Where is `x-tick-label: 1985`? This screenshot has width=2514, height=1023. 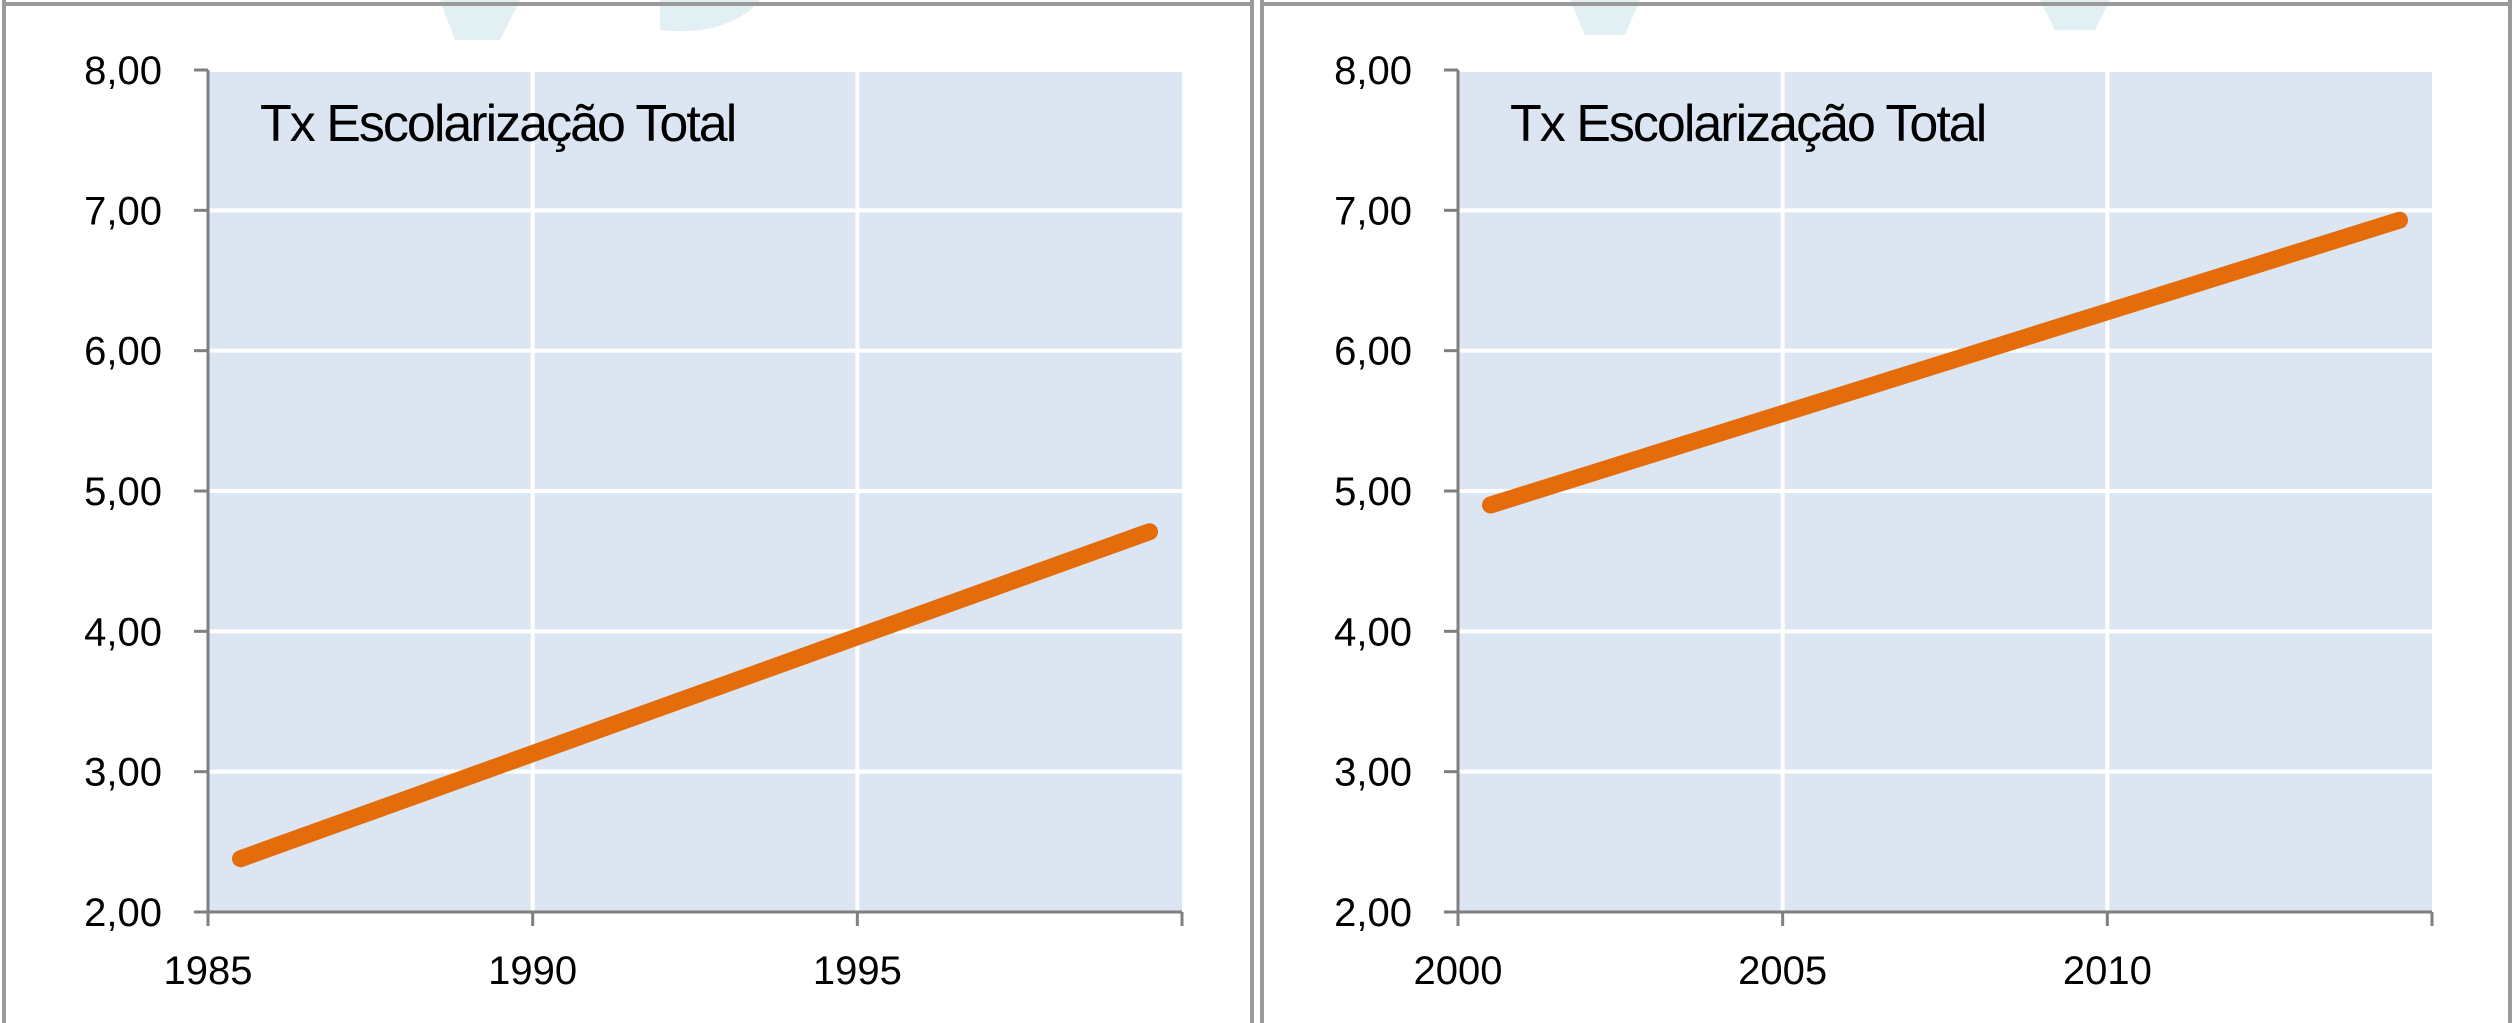
x-tick-label: 1985 is located at coordinates (208, 971).